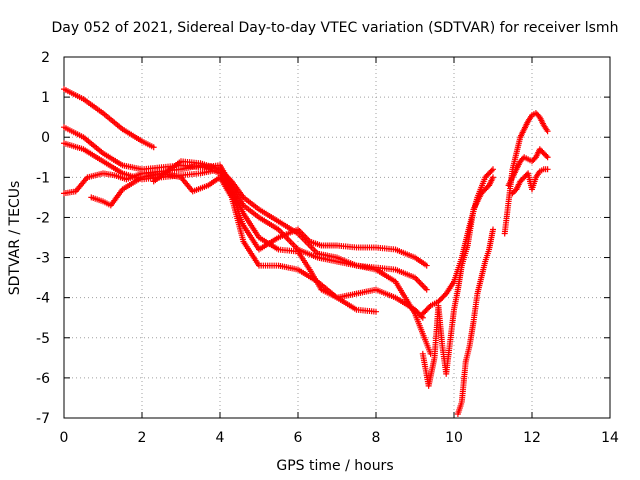 The width and height of the screenshot is (640, 480). Describe the element at coordinates (45, 98) in the screenshot. I see `y-tick-label: 1` at that location.